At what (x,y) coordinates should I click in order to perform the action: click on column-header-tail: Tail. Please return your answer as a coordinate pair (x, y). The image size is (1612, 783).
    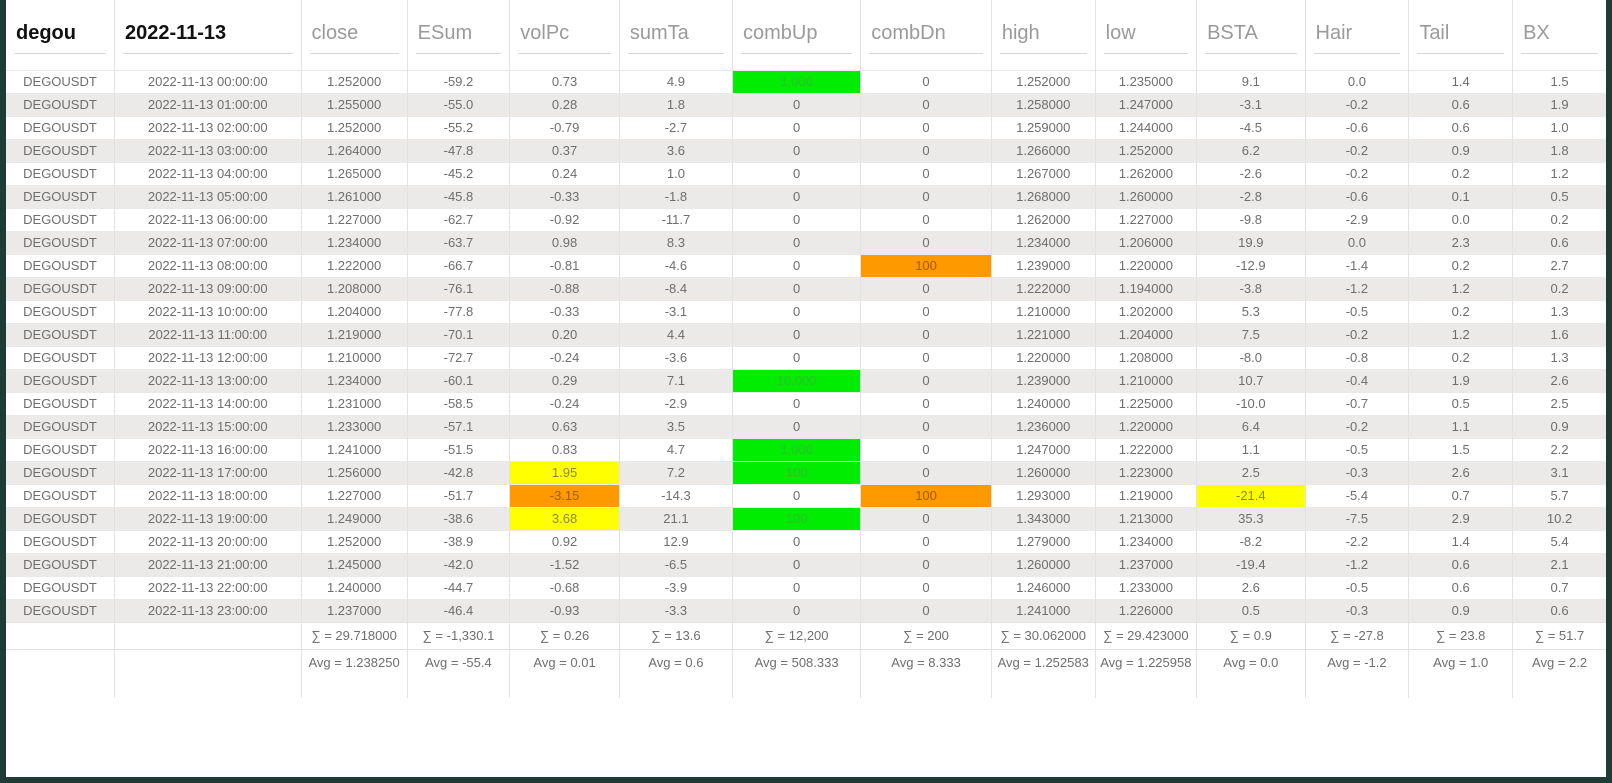
    Looking at the image, I should click on (1461, 35).